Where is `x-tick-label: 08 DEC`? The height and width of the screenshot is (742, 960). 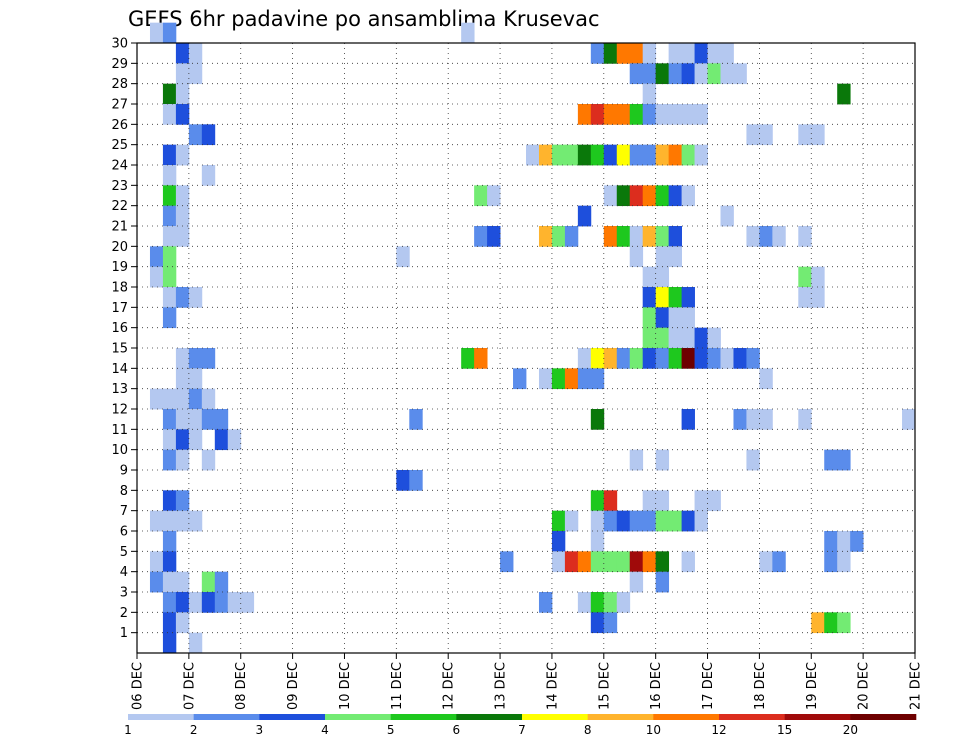
x-tick-label: 08 DEC is located at coordinates (241, 686).